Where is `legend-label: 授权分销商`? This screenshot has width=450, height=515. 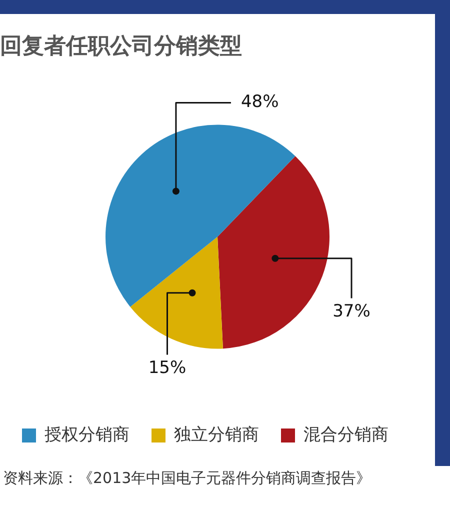 legend-label: 授权分销商 is located at coordinates (87, 434).